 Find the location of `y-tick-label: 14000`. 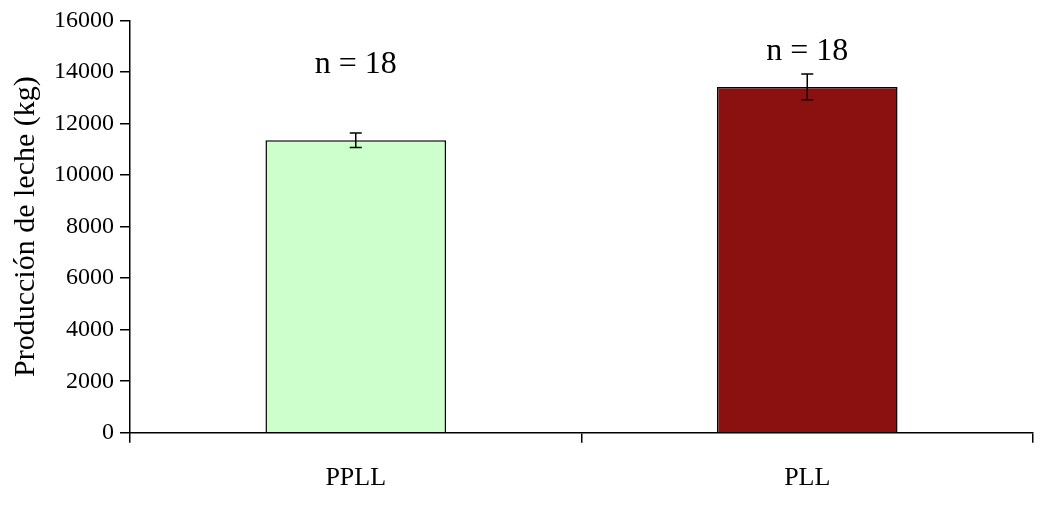

y-tick-label: 14000 is located at coordinates (84, 70).